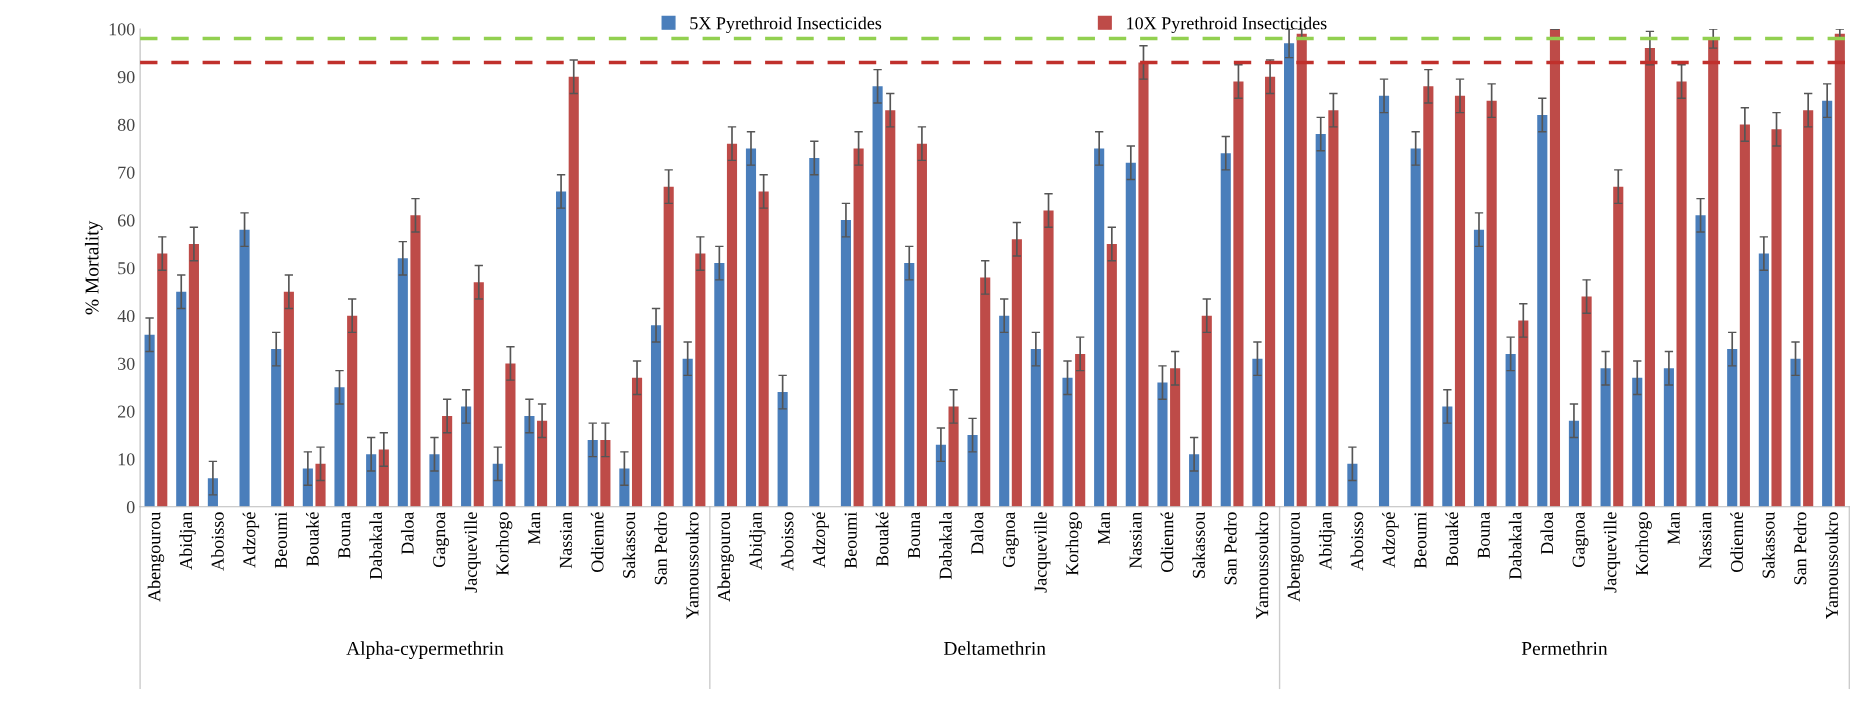 Image resolution: width=1868 pixels, height=724 pixels. Describe the element at coordinates (122, 29) in the screenshot. I see `y-tick-label: 100` at that location.